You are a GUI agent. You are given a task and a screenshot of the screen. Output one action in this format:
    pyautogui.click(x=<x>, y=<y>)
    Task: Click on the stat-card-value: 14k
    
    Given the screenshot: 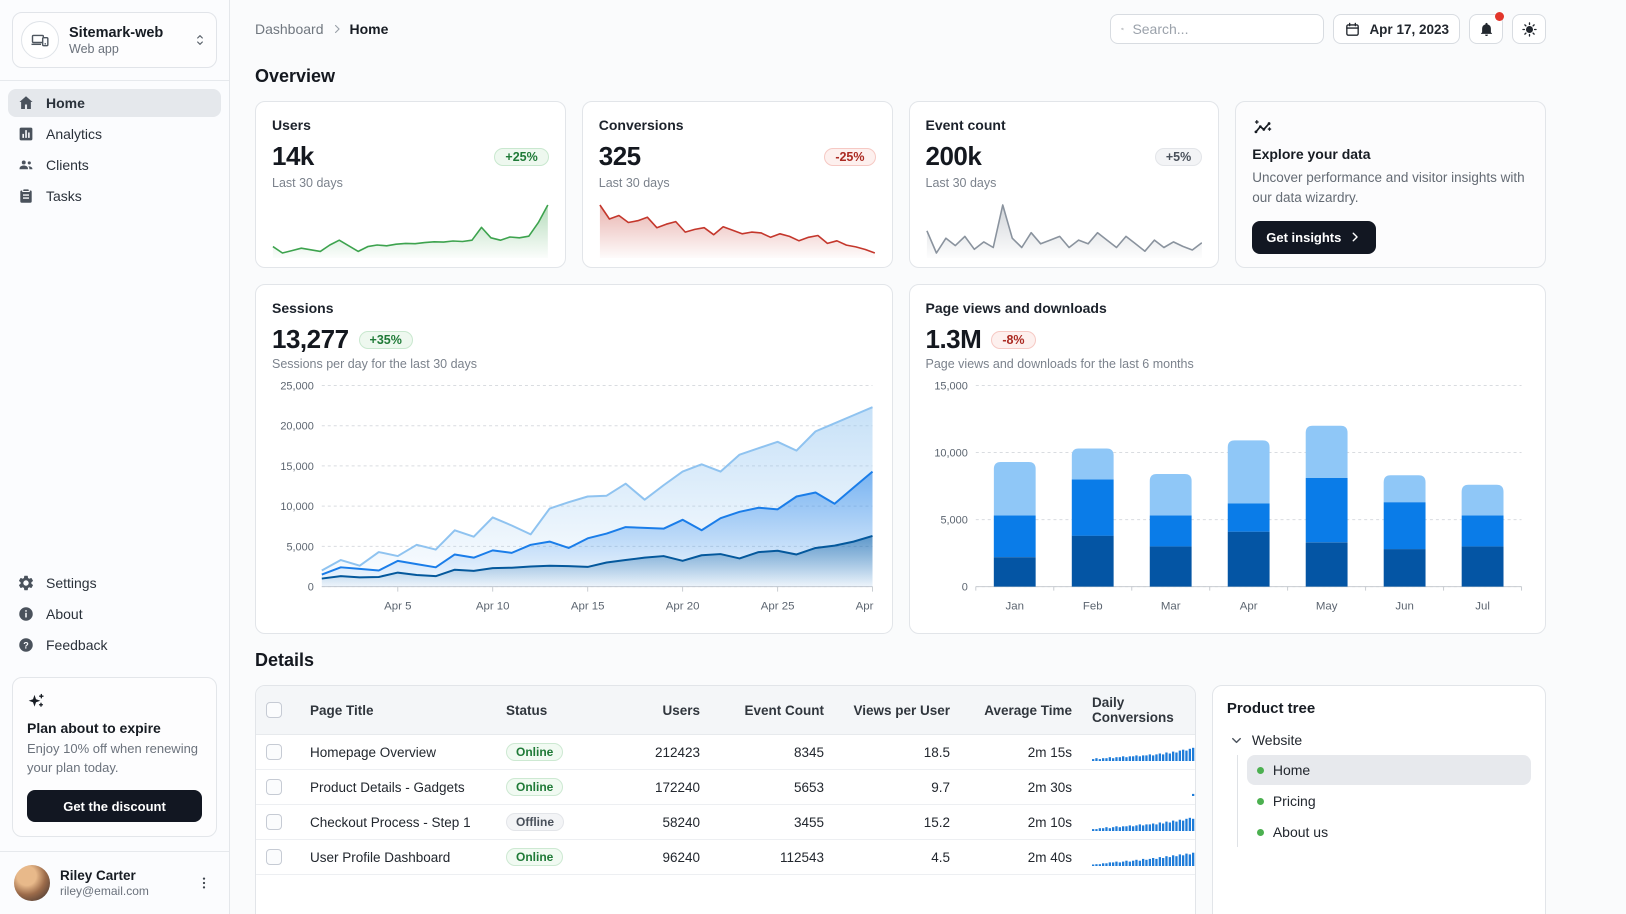 What is the action you would take?
    pyautogui.click(x=293, y=156)
    